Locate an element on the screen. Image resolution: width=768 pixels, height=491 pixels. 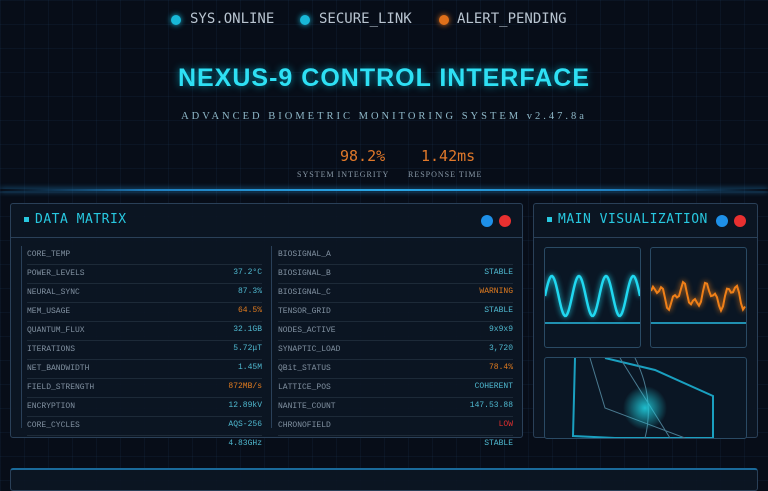
glow is located at coordinates (645, 408).